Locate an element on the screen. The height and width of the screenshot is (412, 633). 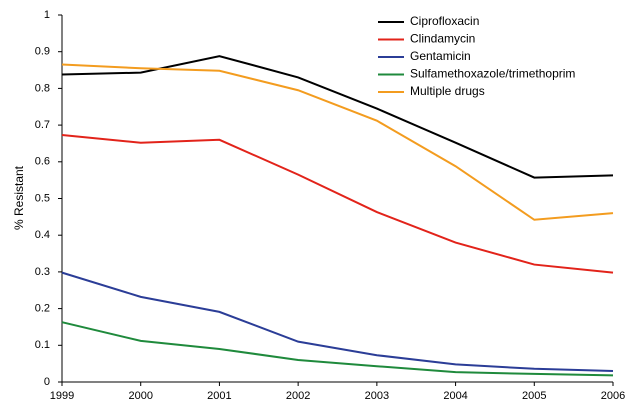
y-tick-label: 0.6 is located at coordinates (42, 162).